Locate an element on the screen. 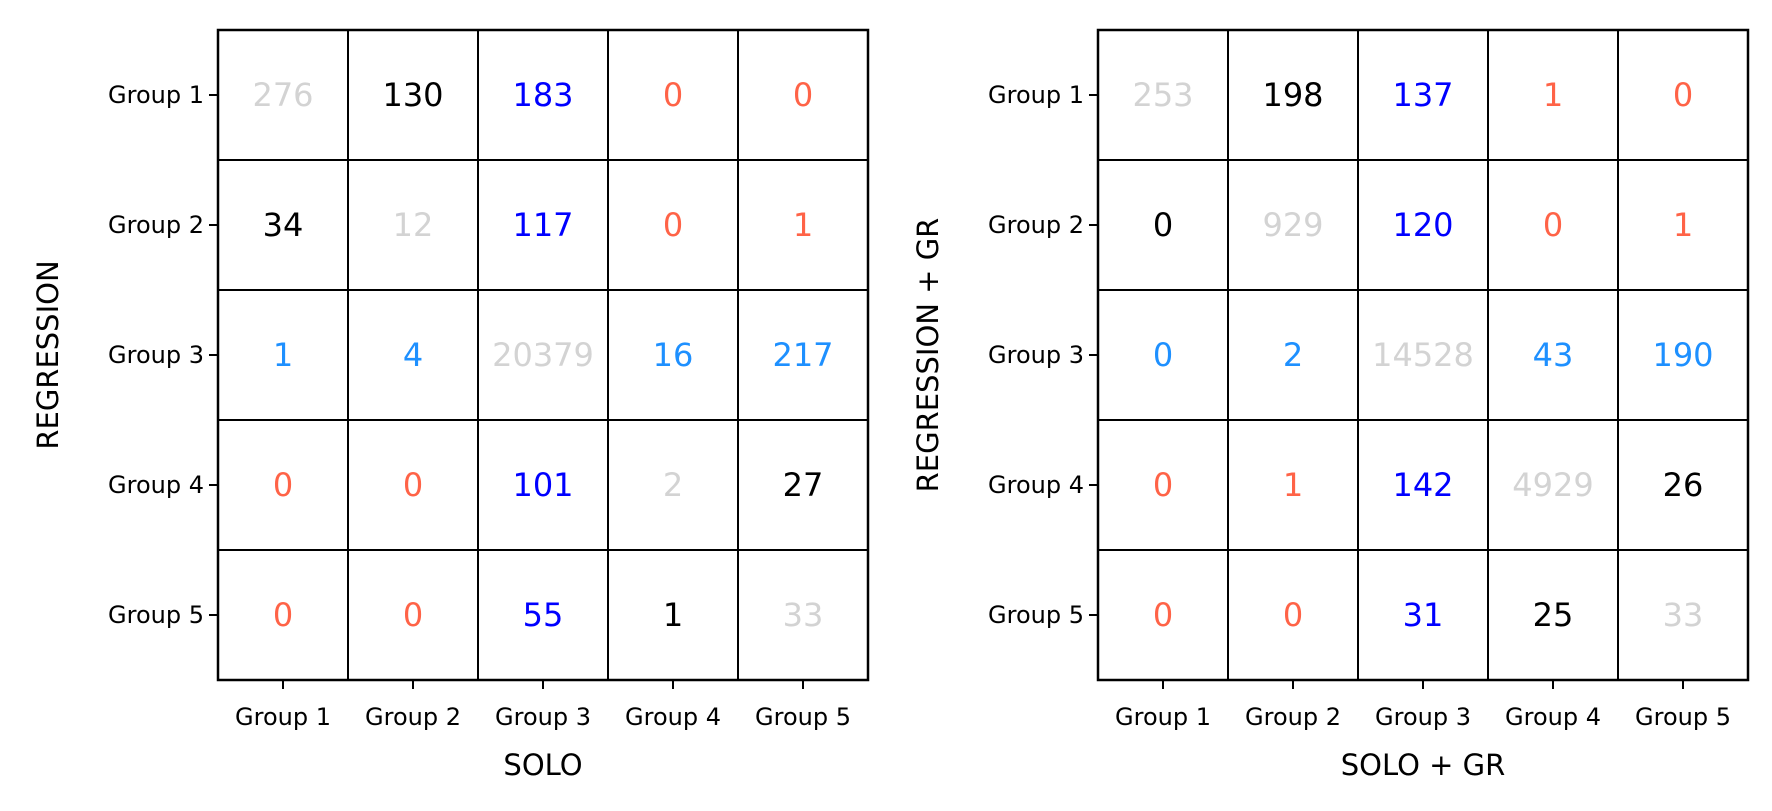 The width and height of the screenshot is (1772, 811). cell-value-label: 34 is located at coordinates (283, 225).